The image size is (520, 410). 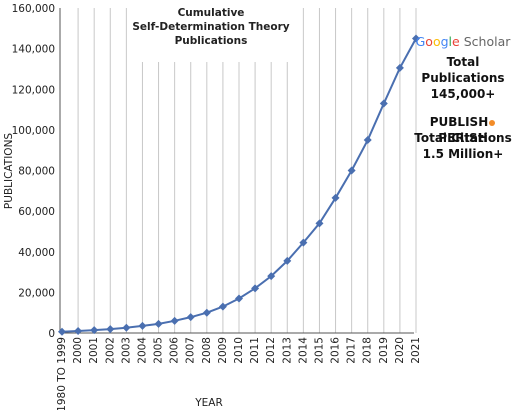 I want to click on total-publications-label: Total Publications, so click(x=463, y=70).